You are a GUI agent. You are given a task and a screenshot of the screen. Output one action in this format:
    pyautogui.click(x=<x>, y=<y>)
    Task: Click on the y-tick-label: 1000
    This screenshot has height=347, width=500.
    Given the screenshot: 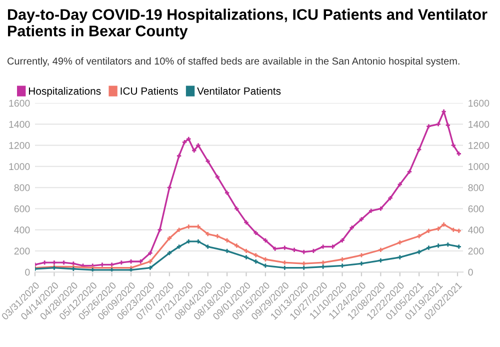 What is the action you would take?
    pyautogui.click(x=19, y=166)
    